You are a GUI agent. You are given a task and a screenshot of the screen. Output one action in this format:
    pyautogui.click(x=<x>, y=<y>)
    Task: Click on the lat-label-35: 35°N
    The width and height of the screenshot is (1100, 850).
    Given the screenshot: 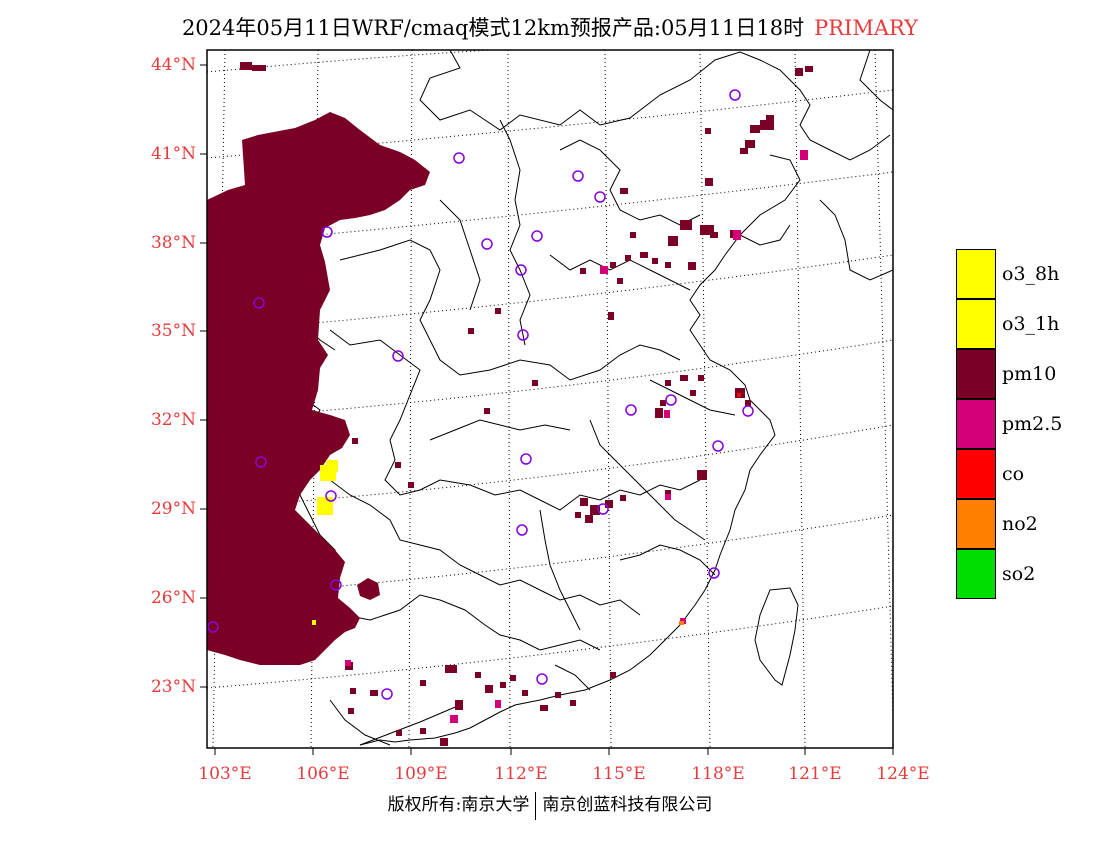 What is the action you would take?
    pyautogui.click(x=173, y=331)
    